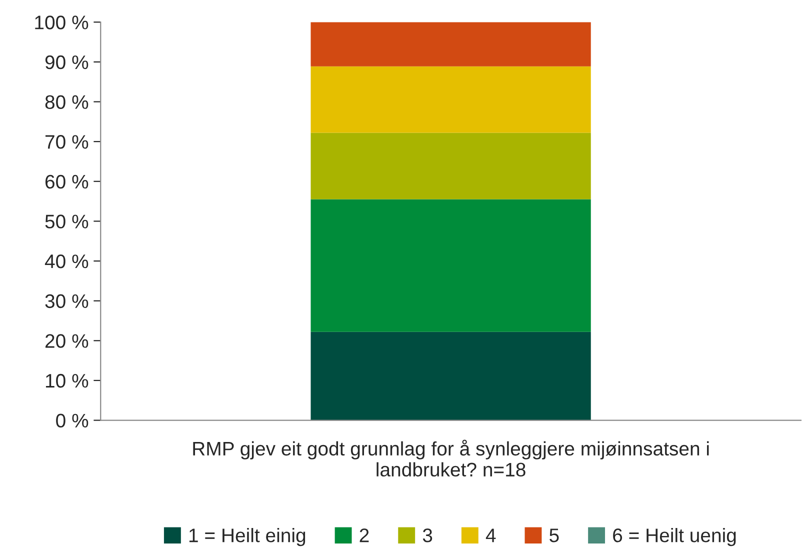 This screenshot has width=805, height=553. I want to click on legend-label: 3, so click(427, 535).